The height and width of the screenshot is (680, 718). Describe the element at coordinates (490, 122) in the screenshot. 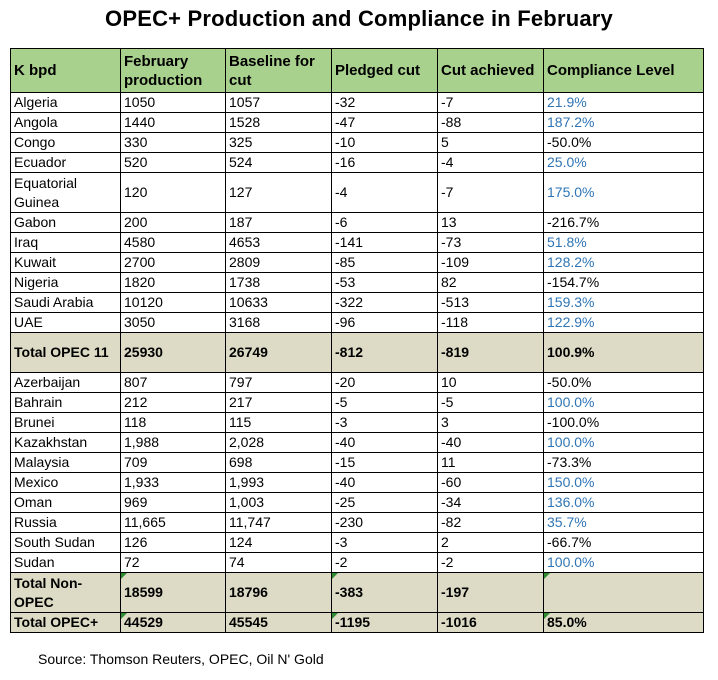

I see `table-cell: -88` at that location.